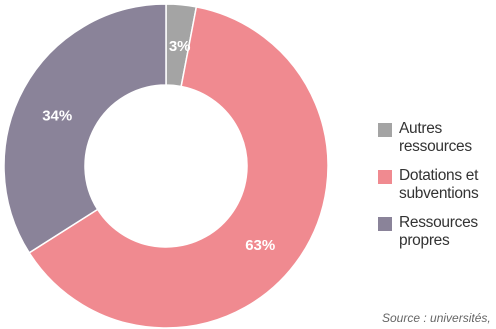  Describe the element at coordinates (180, 46) in the screenshot. I see `slice-value-label: 3%` at that location.